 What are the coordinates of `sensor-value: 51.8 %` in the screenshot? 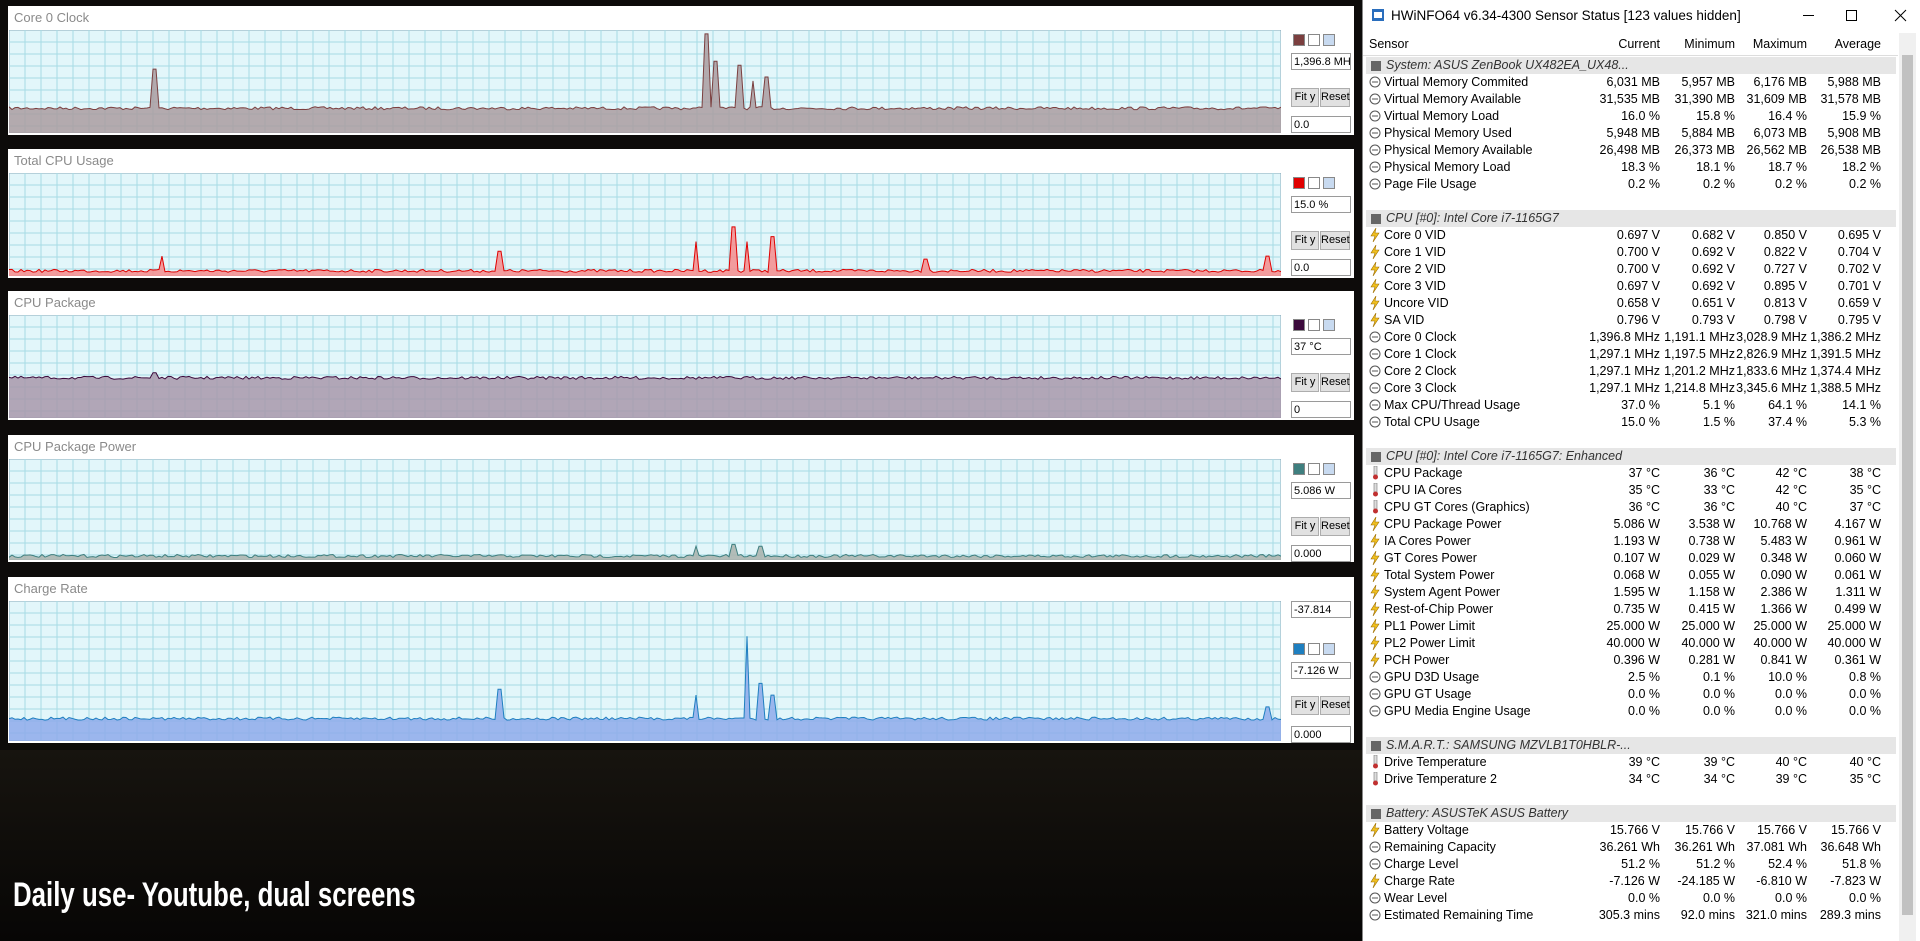 It's located at (1861, 864).